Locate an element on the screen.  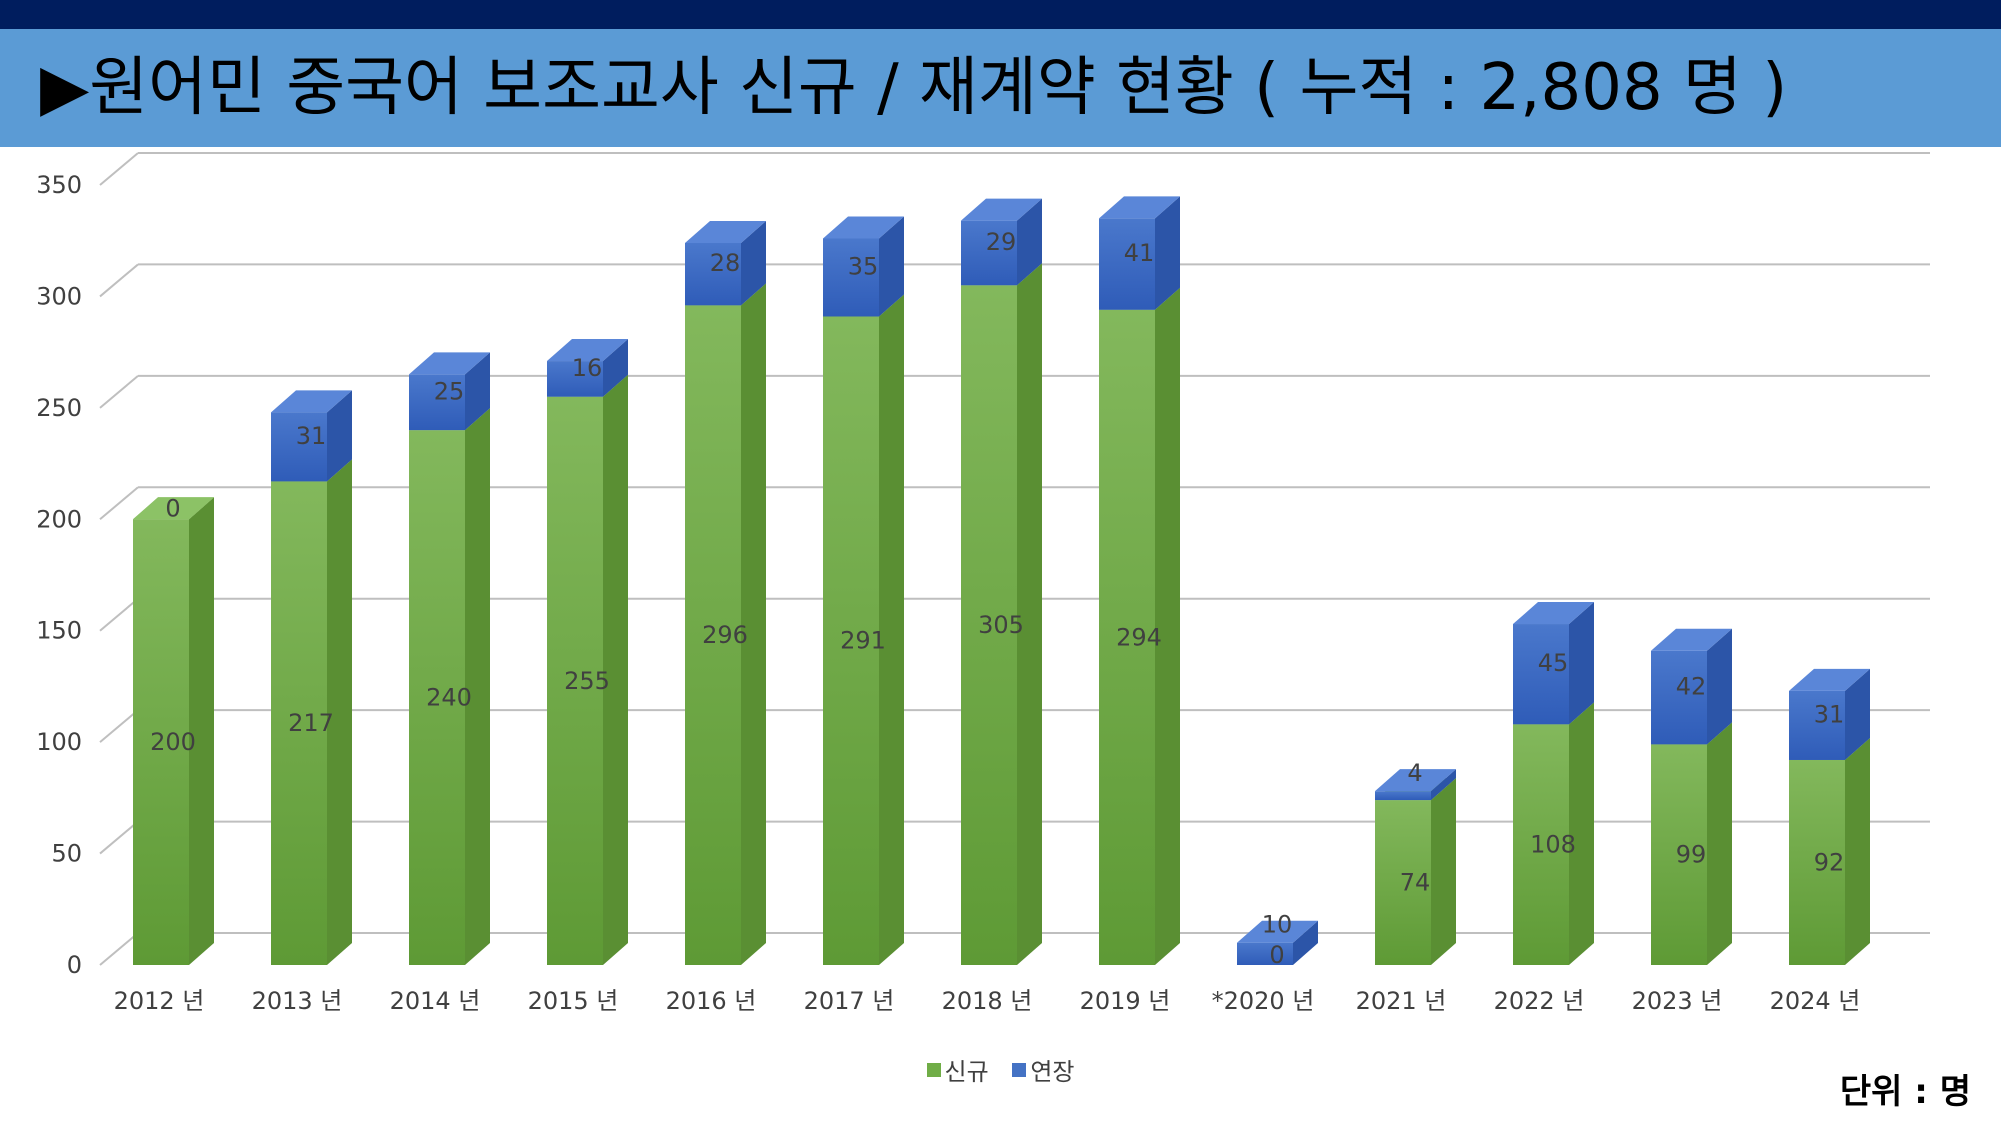
data-label-new: 305 is located at coordinates (1001, 625).